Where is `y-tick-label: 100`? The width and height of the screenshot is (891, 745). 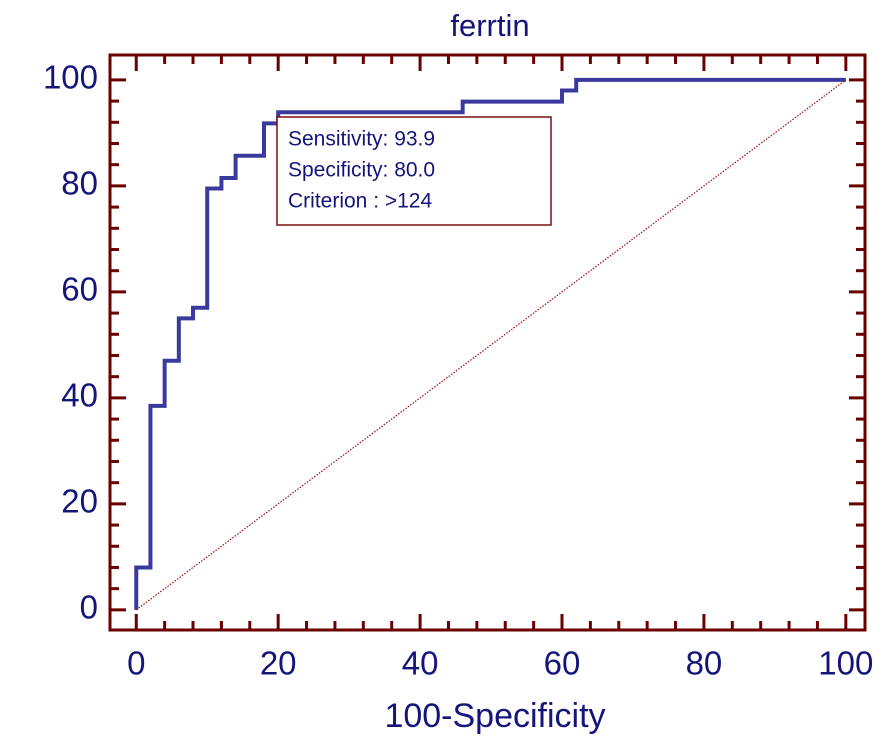 y-tick-label: 100 is located at coordinates (70, 77).